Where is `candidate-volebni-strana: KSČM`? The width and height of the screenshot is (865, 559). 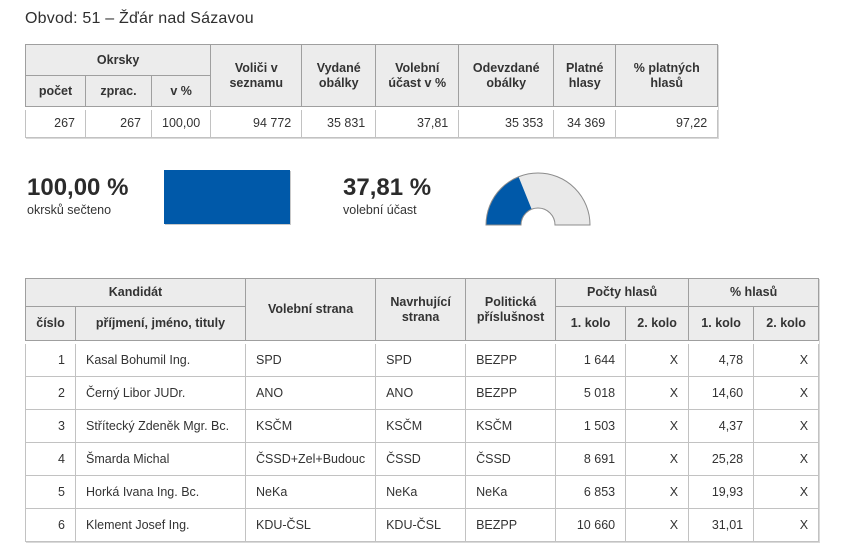
candidate-volebni-strana: KSČM is located at coordinates (310, 426).